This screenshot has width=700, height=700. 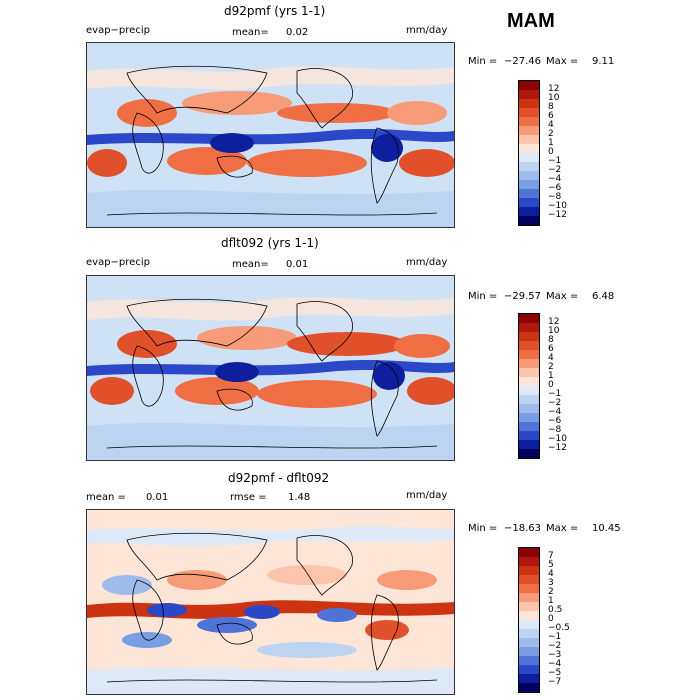 What do you see at coordinates (297, 32) in the screenshot?
I see `panel1-mean-value: 0.02` at bounding box center [297, 32].